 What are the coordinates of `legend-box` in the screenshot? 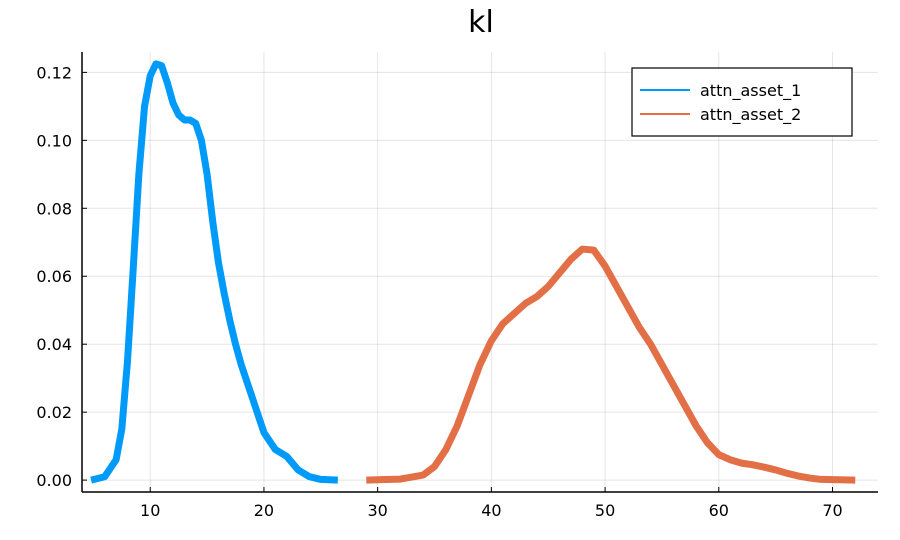 It's located at (742, 102).